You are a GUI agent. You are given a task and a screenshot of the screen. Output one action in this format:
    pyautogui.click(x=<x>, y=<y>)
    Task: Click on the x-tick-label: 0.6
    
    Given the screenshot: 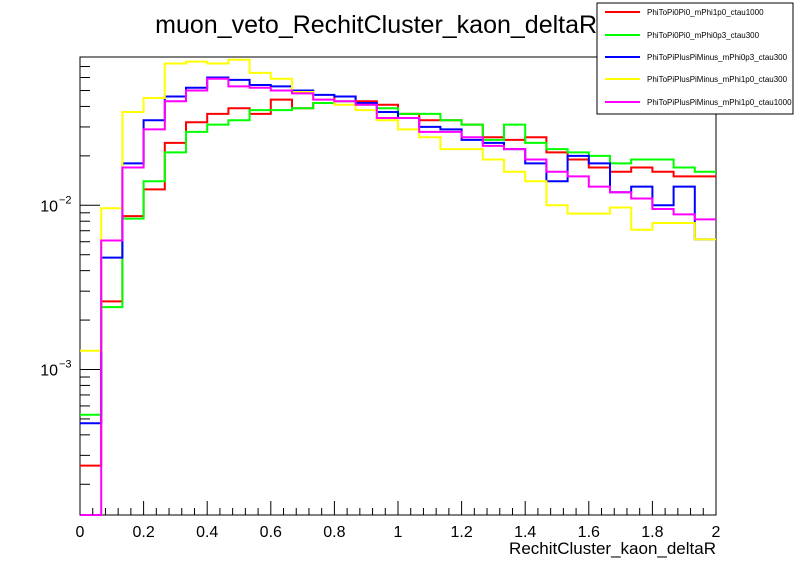 What is the action you would take?
    pyautogui.click(x=271, y=532)
    